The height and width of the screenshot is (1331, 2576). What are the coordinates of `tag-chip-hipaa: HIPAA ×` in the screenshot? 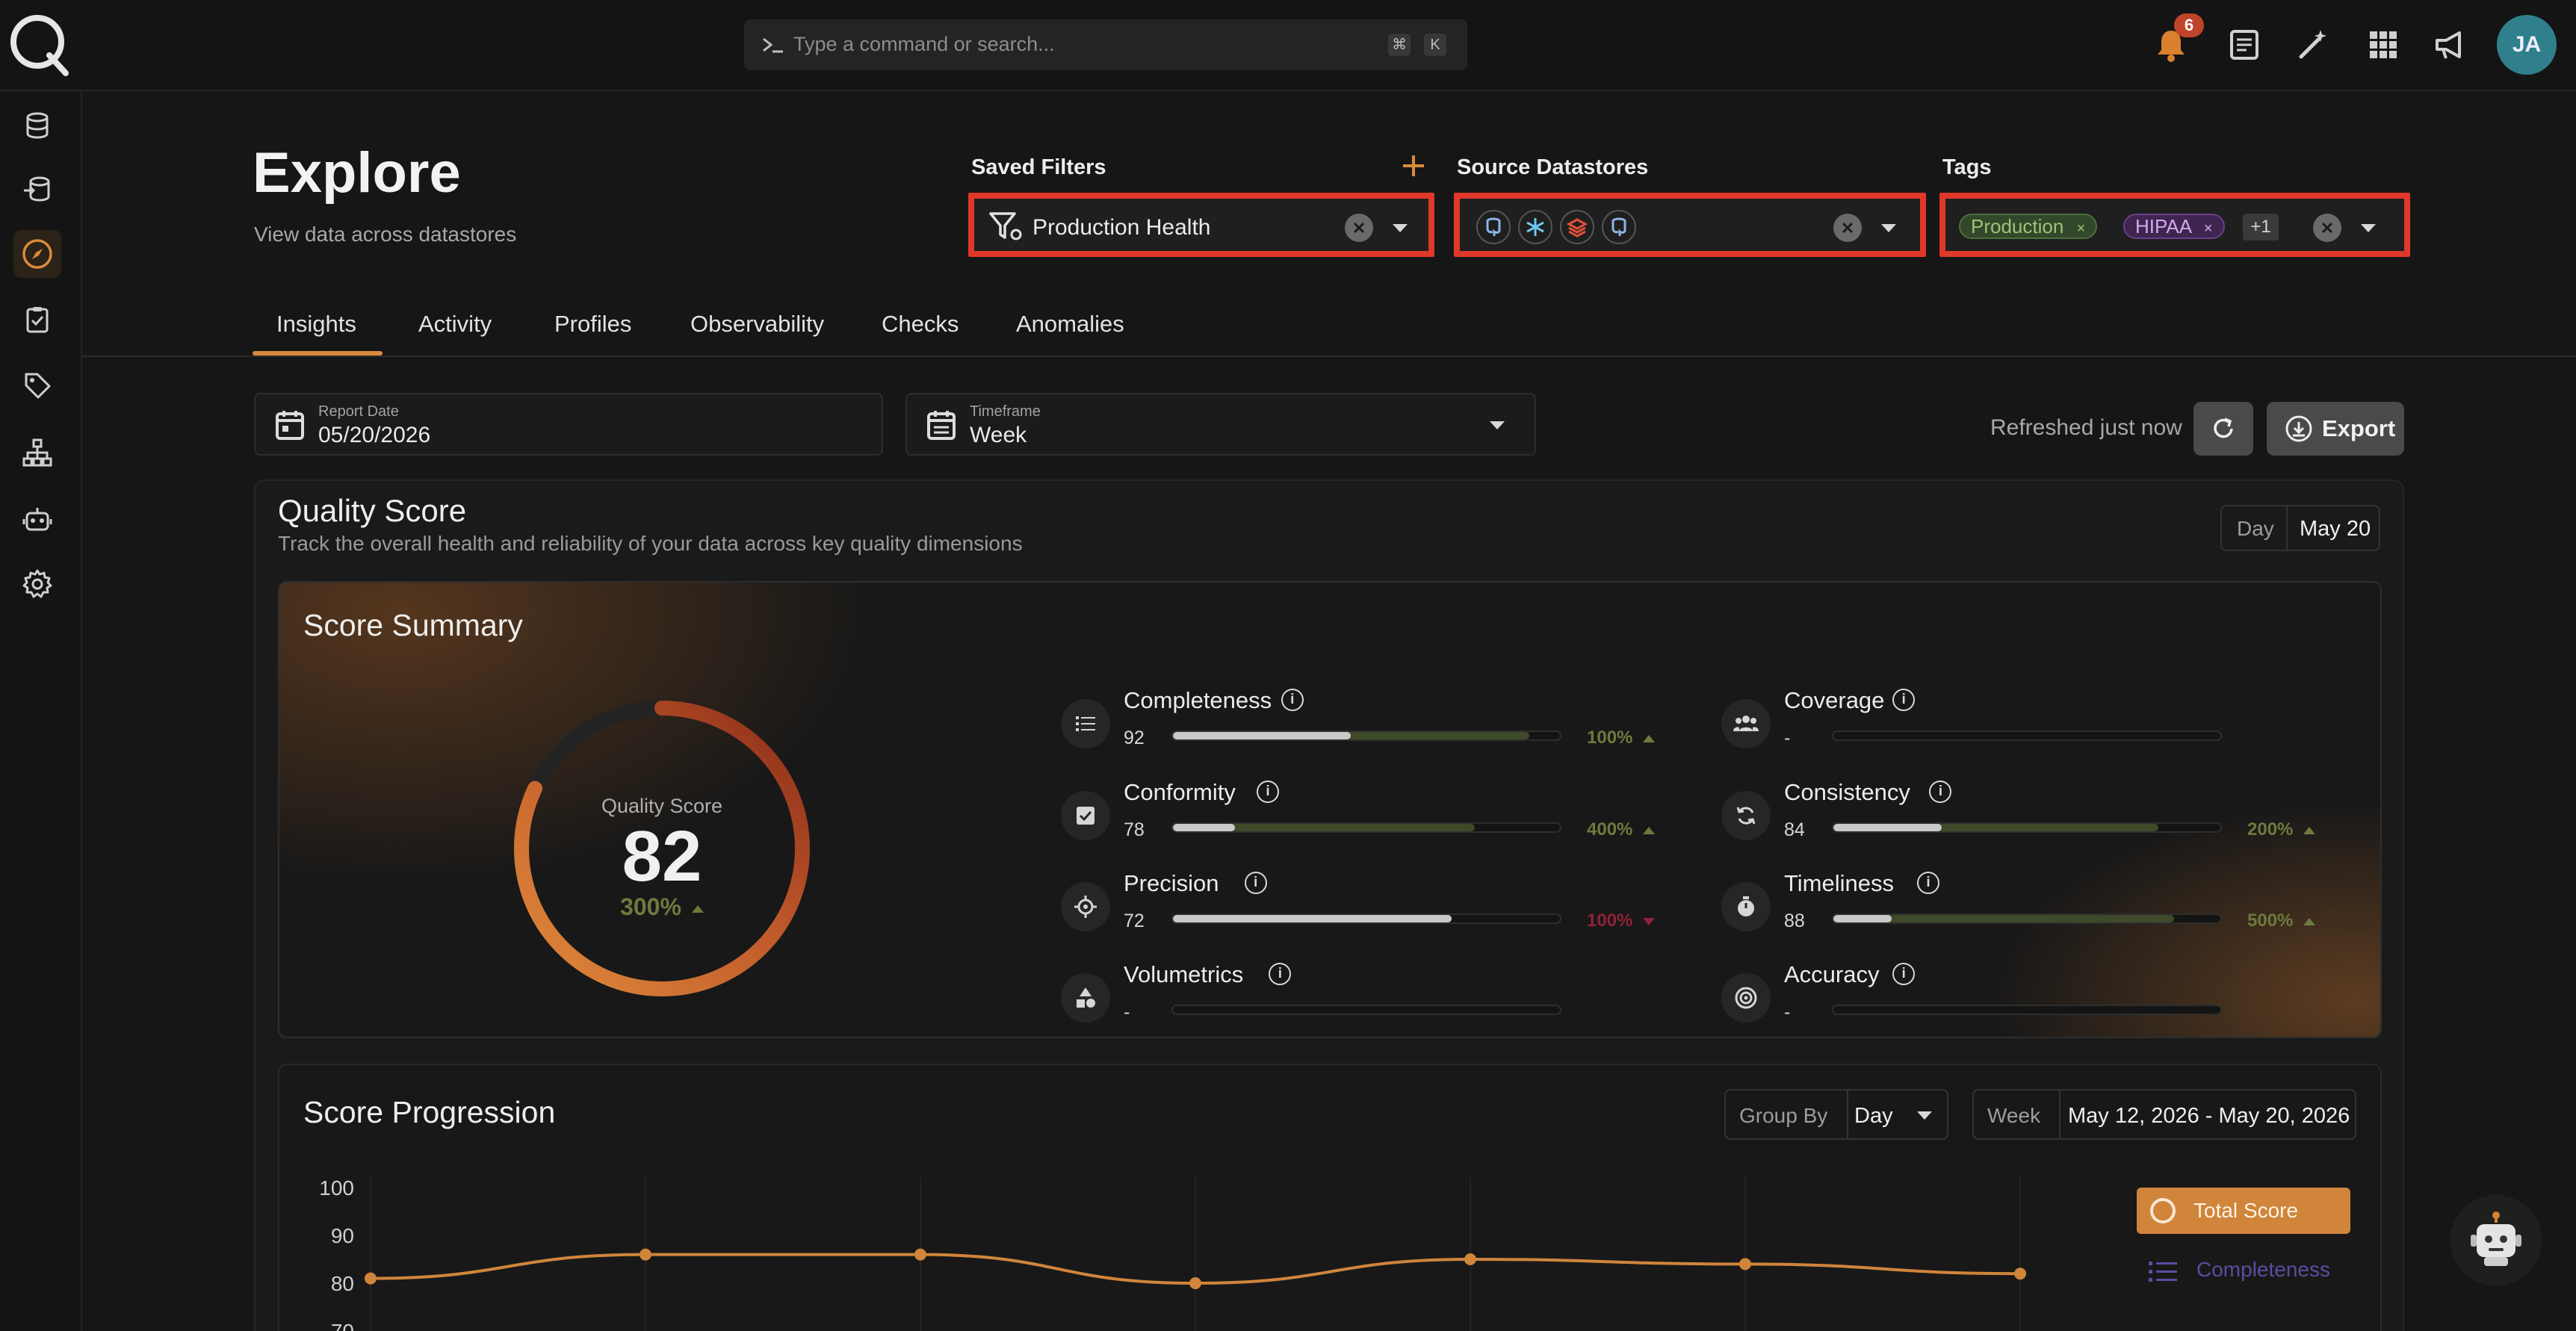 It's located at (2174, 226).